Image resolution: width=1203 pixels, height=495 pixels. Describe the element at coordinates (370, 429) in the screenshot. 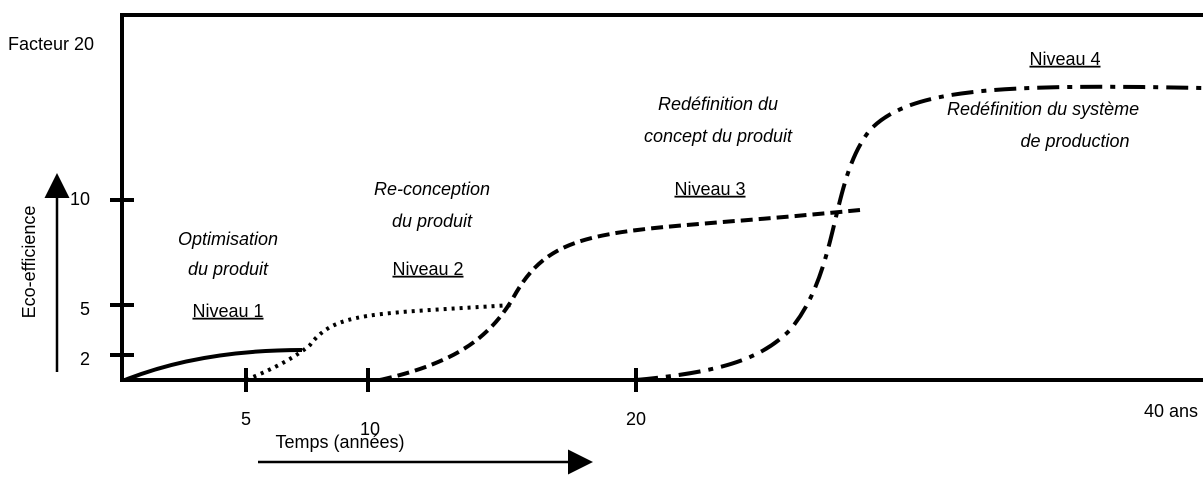

I see `x-tick-label: 10` at that location.